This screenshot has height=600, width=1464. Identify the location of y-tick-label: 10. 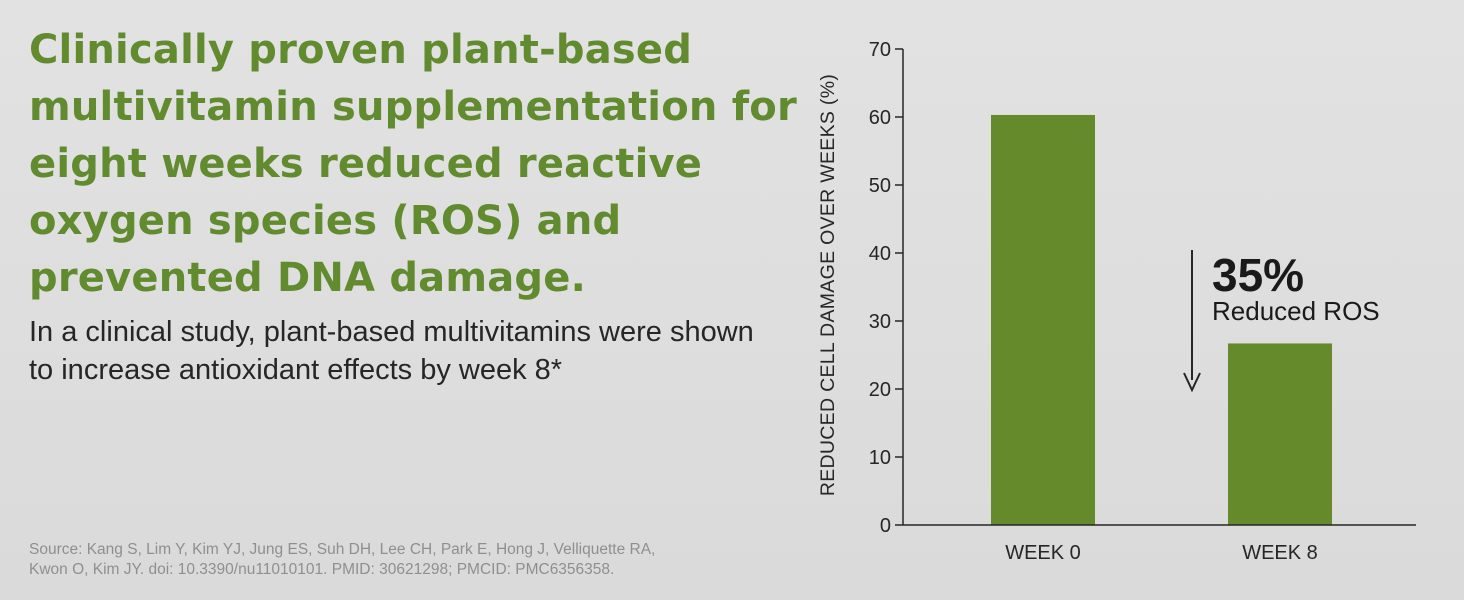
(880, 458).